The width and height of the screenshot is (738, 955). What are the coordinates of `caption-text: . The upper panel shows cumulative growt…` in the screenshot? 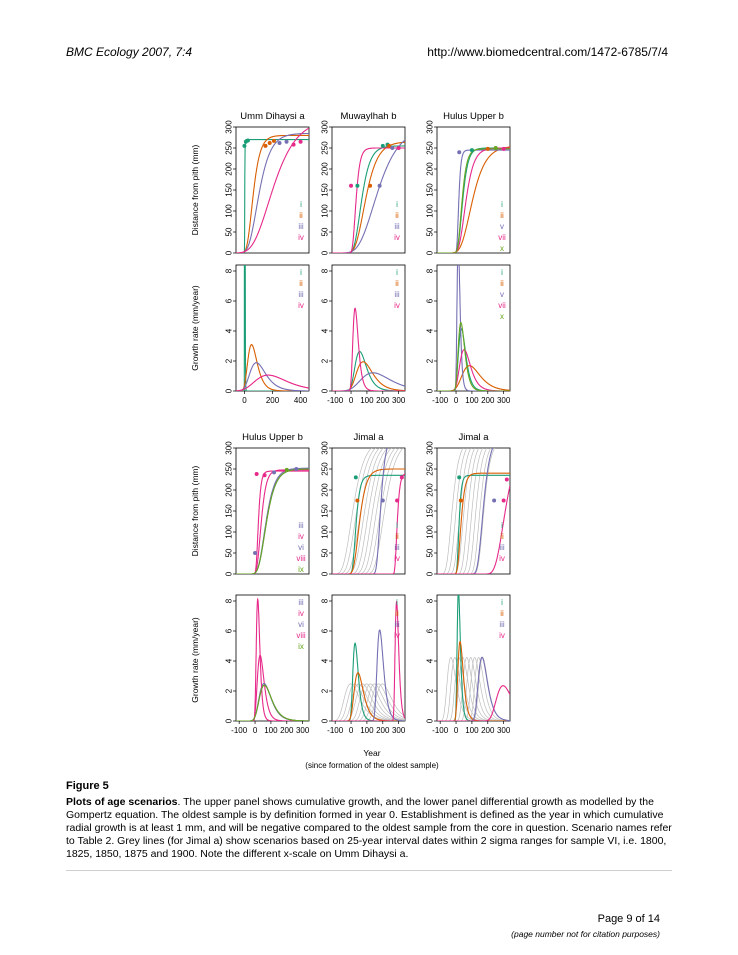 It's located at (369, 828).